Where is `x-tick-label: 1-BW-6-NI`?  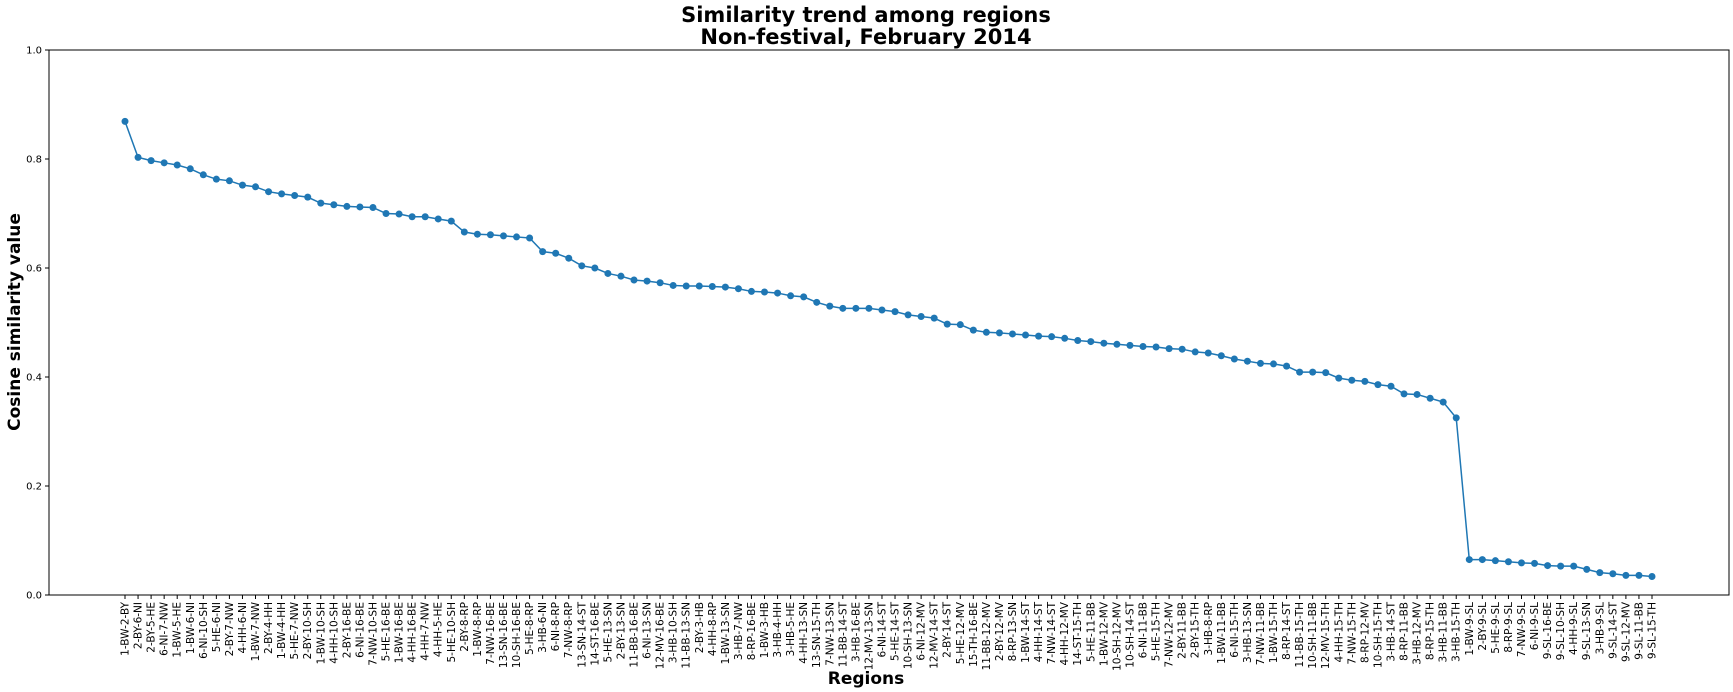
x-tick-label: 1-BW-6-NI is located at coordinates (191, 628).